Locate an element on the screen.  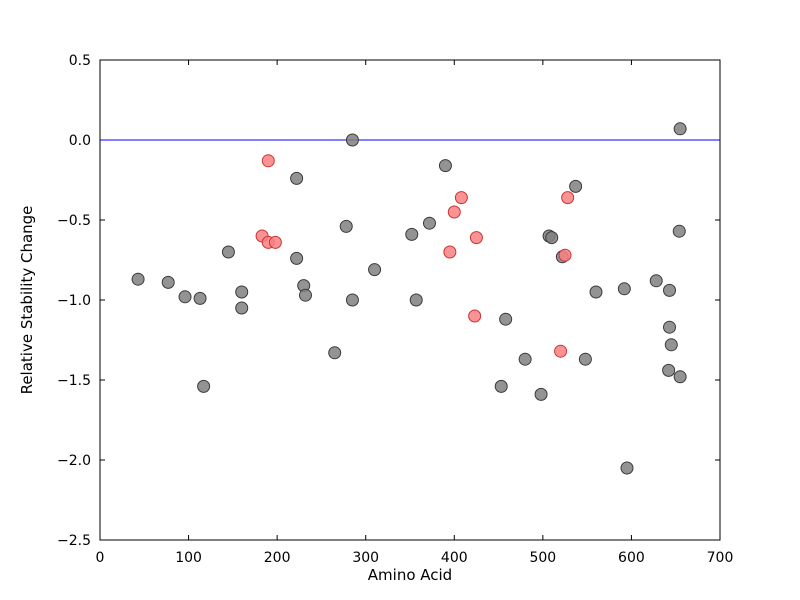
x-tick-label: 700 is located at coordinates (720, 558).